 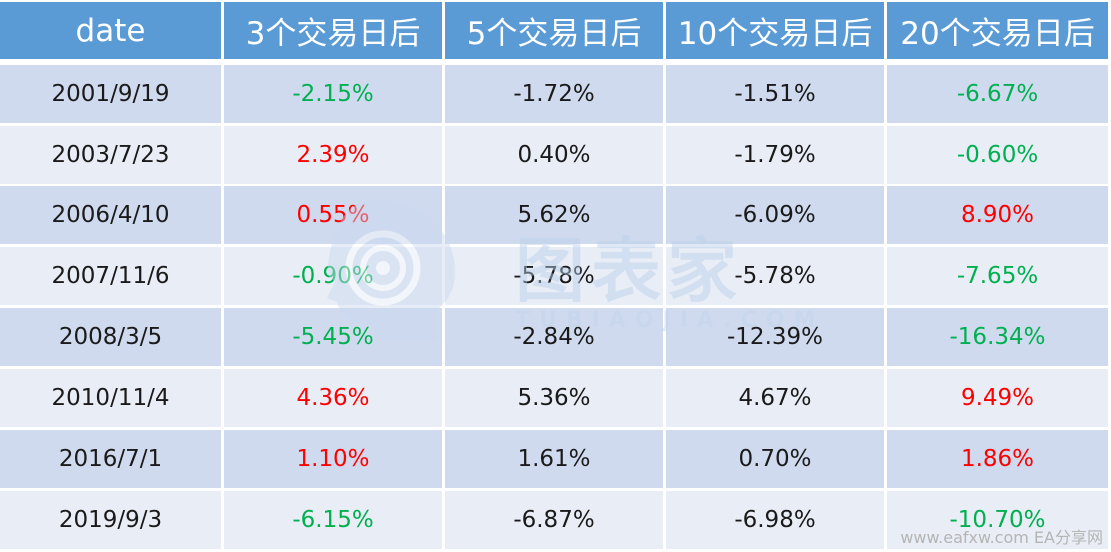 I want to click on date-cell: 2008/3/5, so click(x=110, y=337).